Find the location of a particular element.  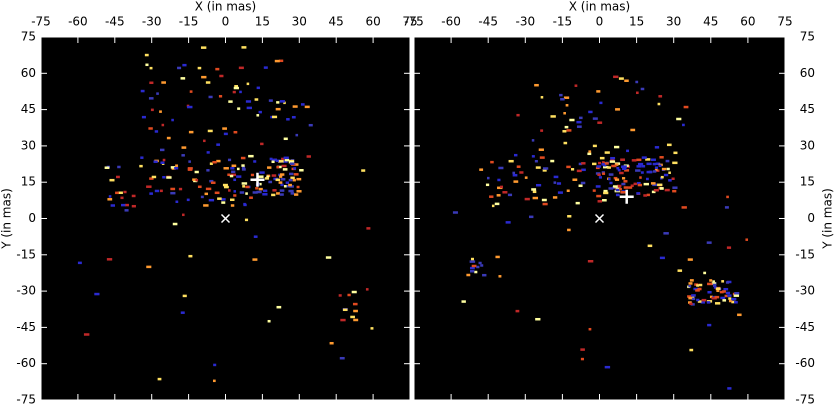

y-tick-label: 30 is located at coordinates (28, 145).